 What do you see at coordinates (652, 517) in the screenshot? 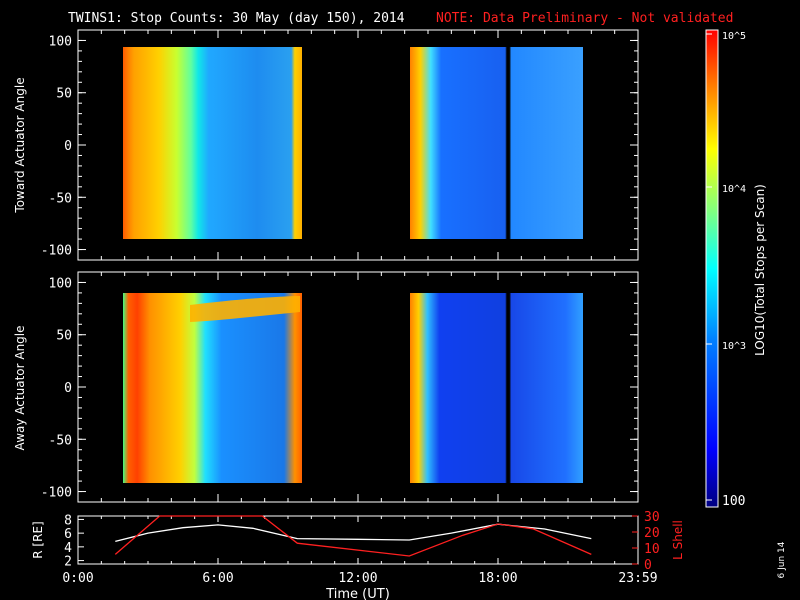
I see `y-tick-label-right: 30` at bounding box center [652, 517].